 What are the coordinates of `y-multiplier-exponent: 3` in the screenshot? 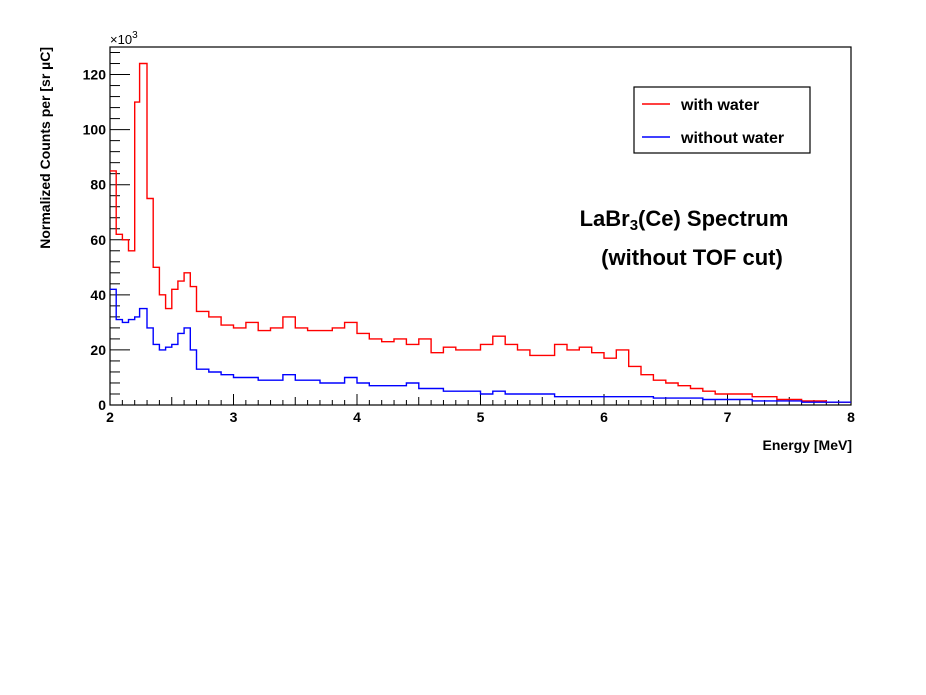 It's located at (135, 35).